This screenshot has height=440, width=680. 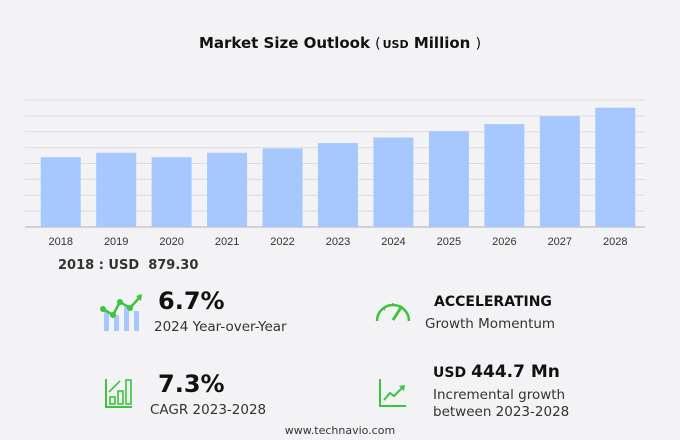 I want to click on x-tick-label: 2028, so click(x=615, y=242).